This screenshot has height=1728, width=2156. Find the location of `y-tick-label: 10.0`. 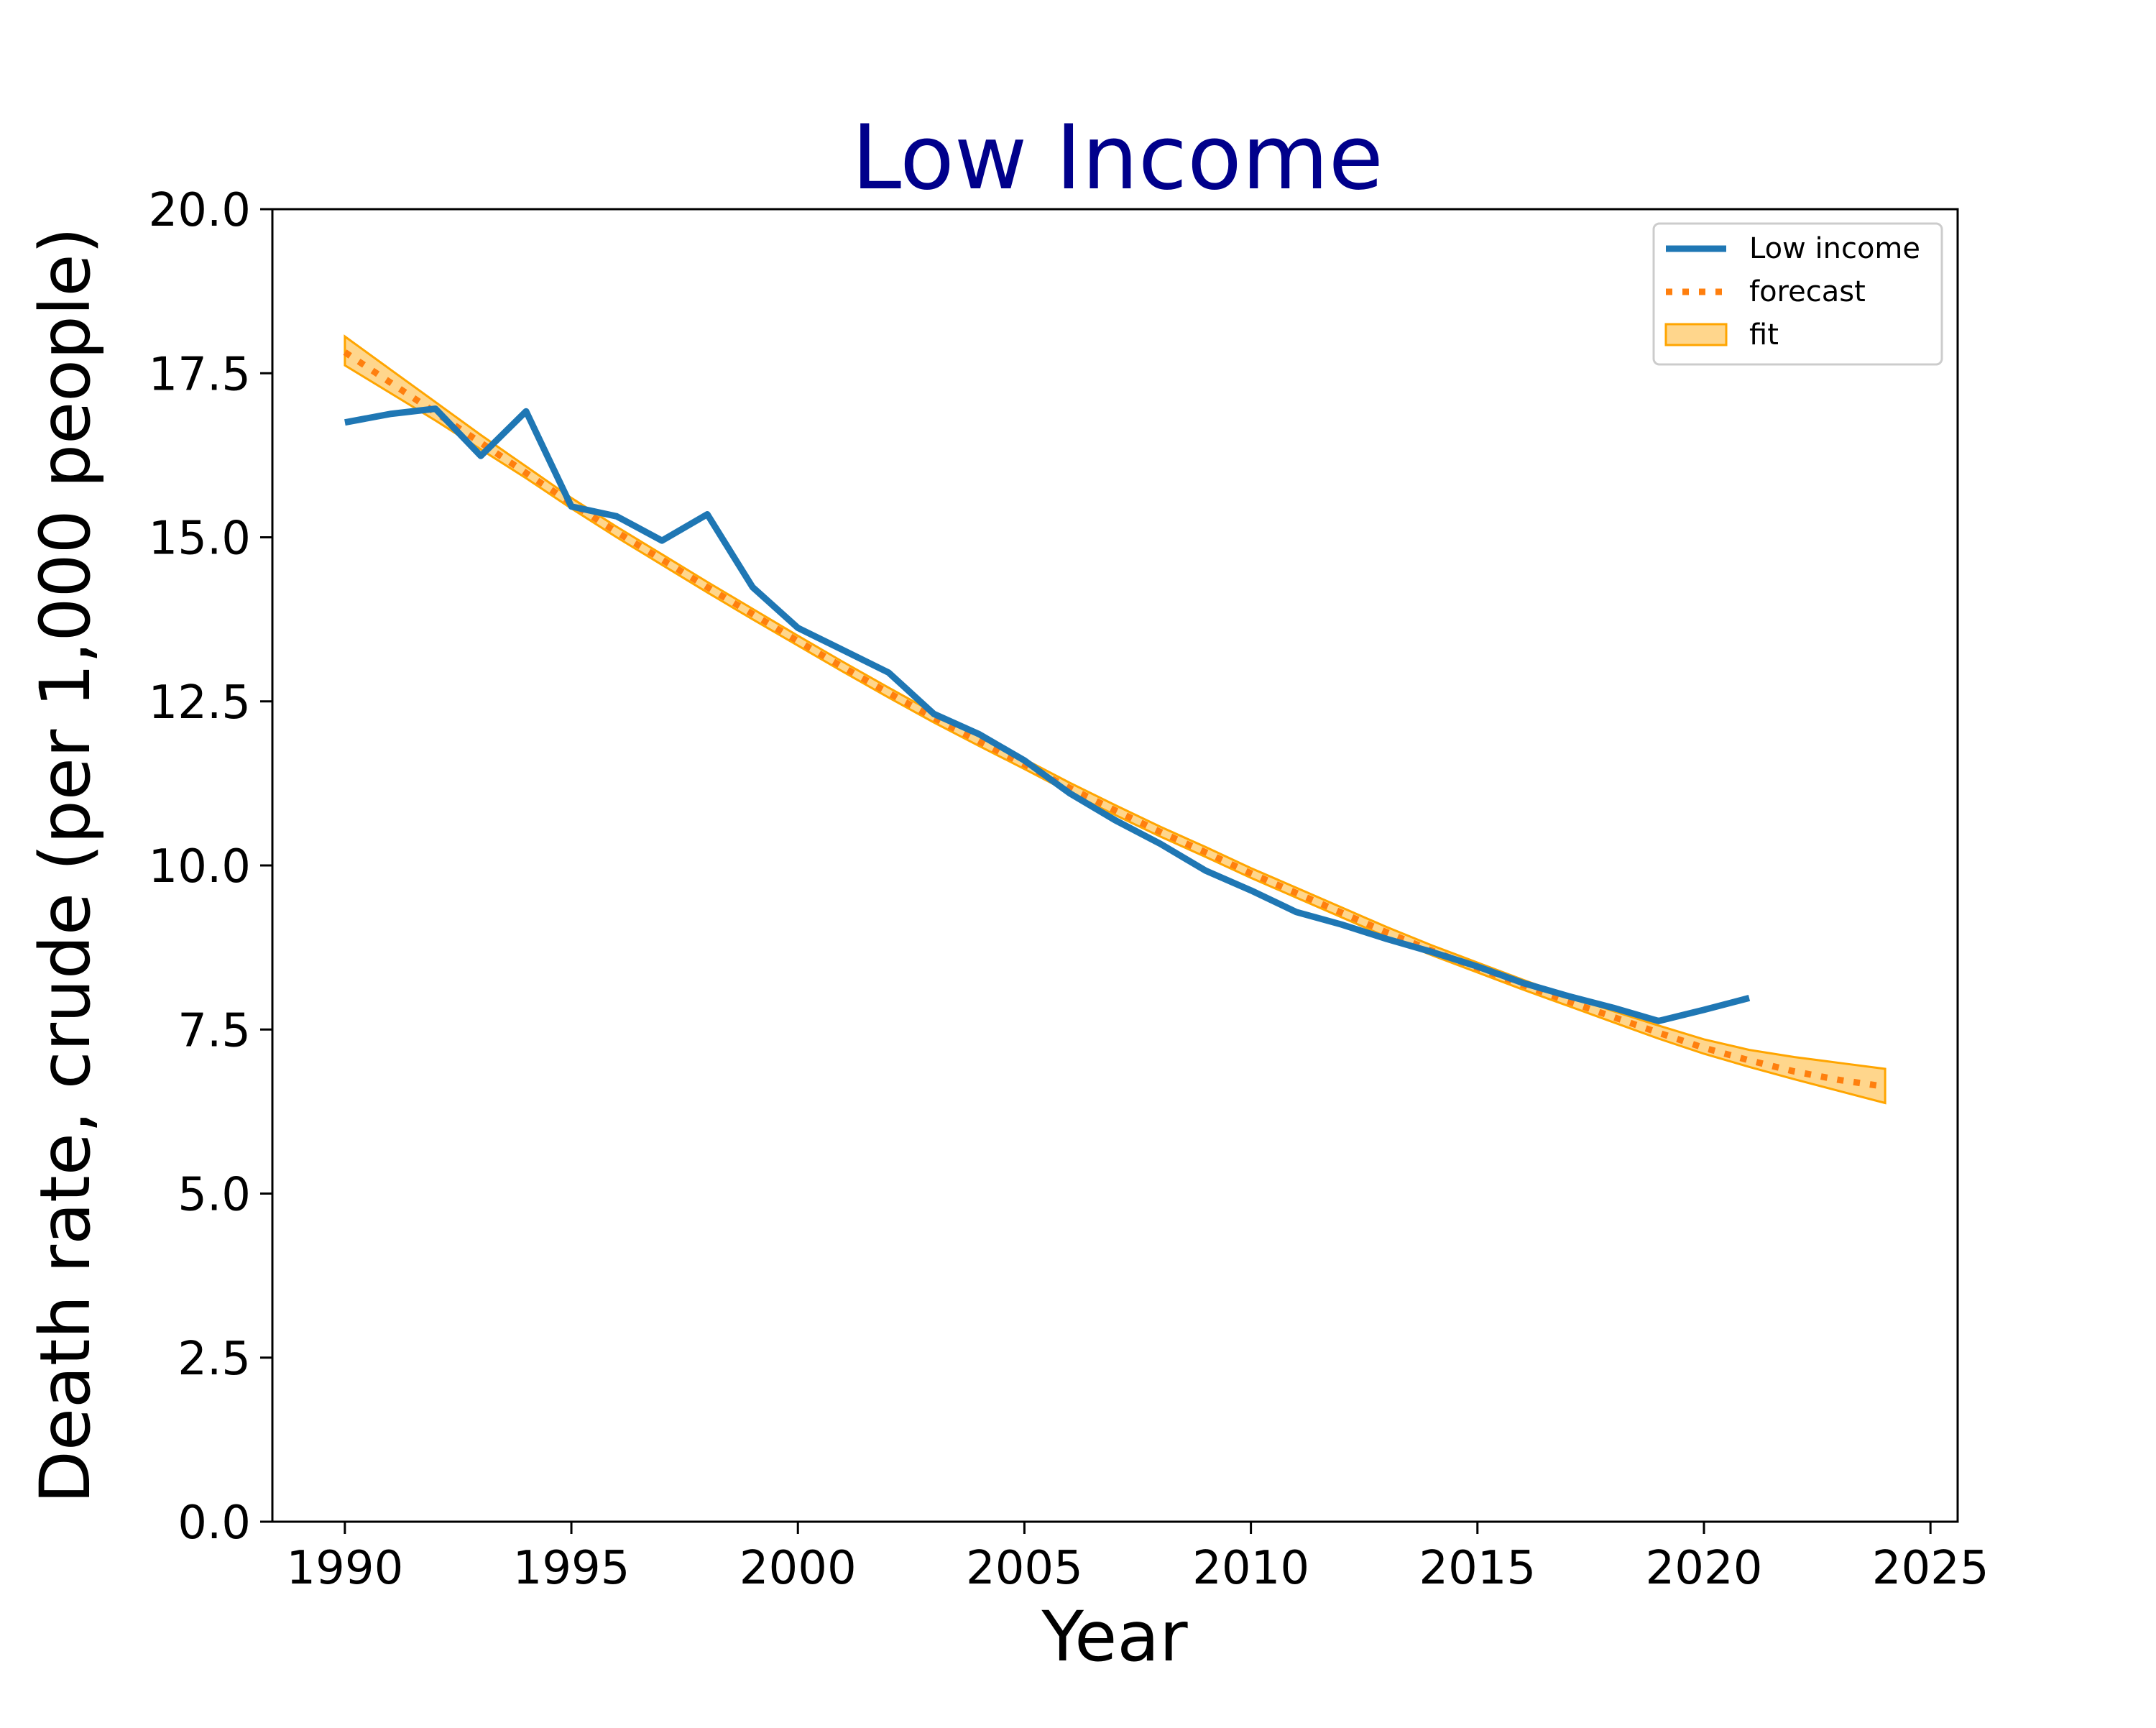

y-tick-label: 10.0 is located at coordinates (200, 867).